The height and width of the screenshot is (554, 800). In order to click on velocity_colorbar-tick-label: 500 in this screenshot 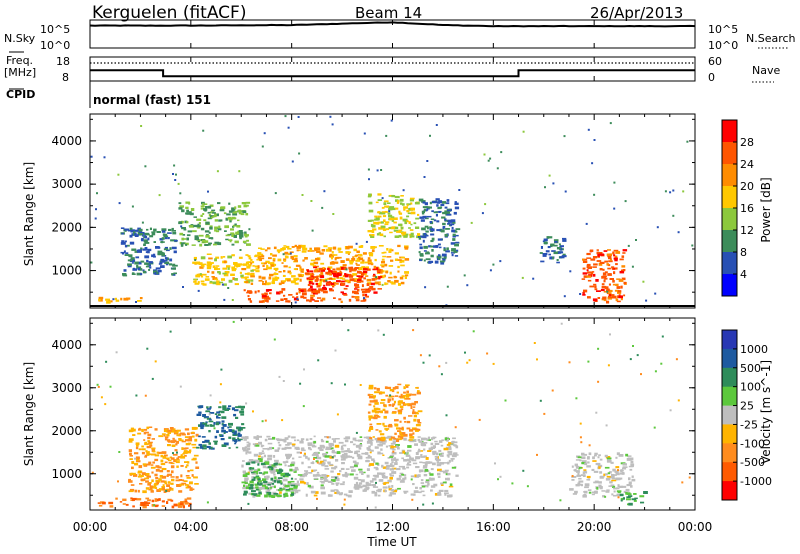, I will do `click(750, 368)`.